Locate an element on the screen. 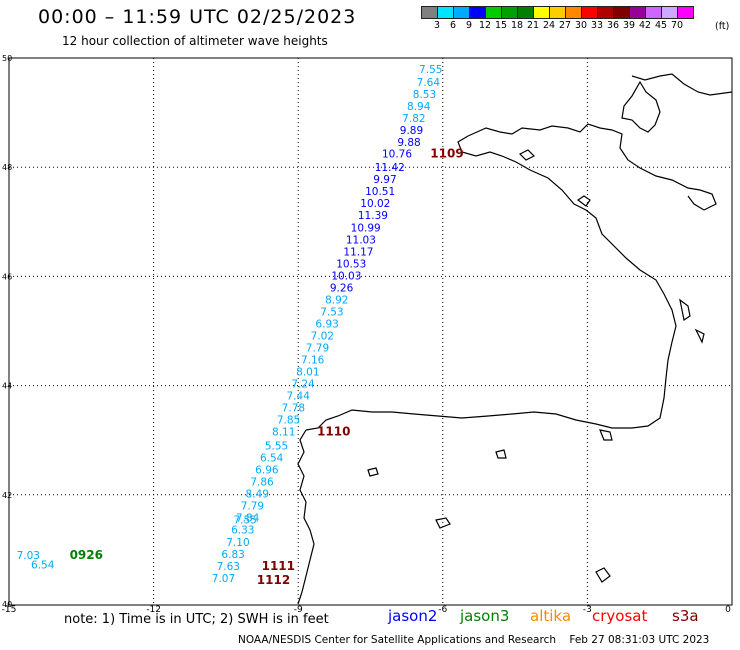 This screenshot has height=650, width=740. legend-unit: (ft) is located at coordinates (722, 26).